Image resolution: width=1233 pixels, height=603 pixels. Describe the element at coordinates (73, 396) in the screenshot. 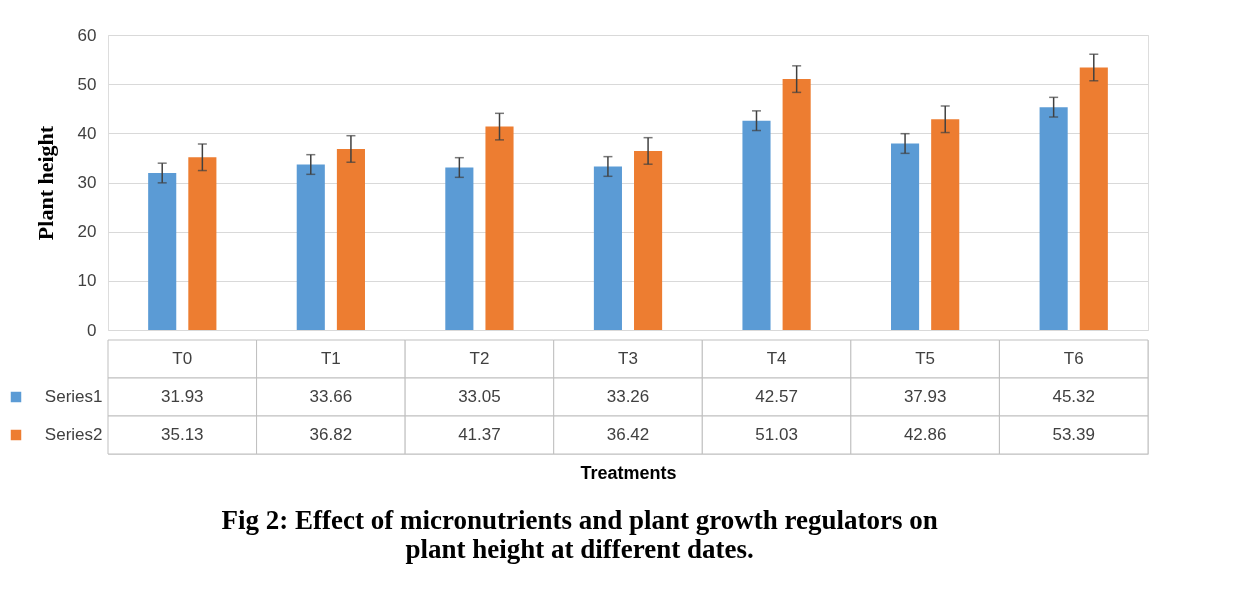

I see `legend-label: Series1` at that location.